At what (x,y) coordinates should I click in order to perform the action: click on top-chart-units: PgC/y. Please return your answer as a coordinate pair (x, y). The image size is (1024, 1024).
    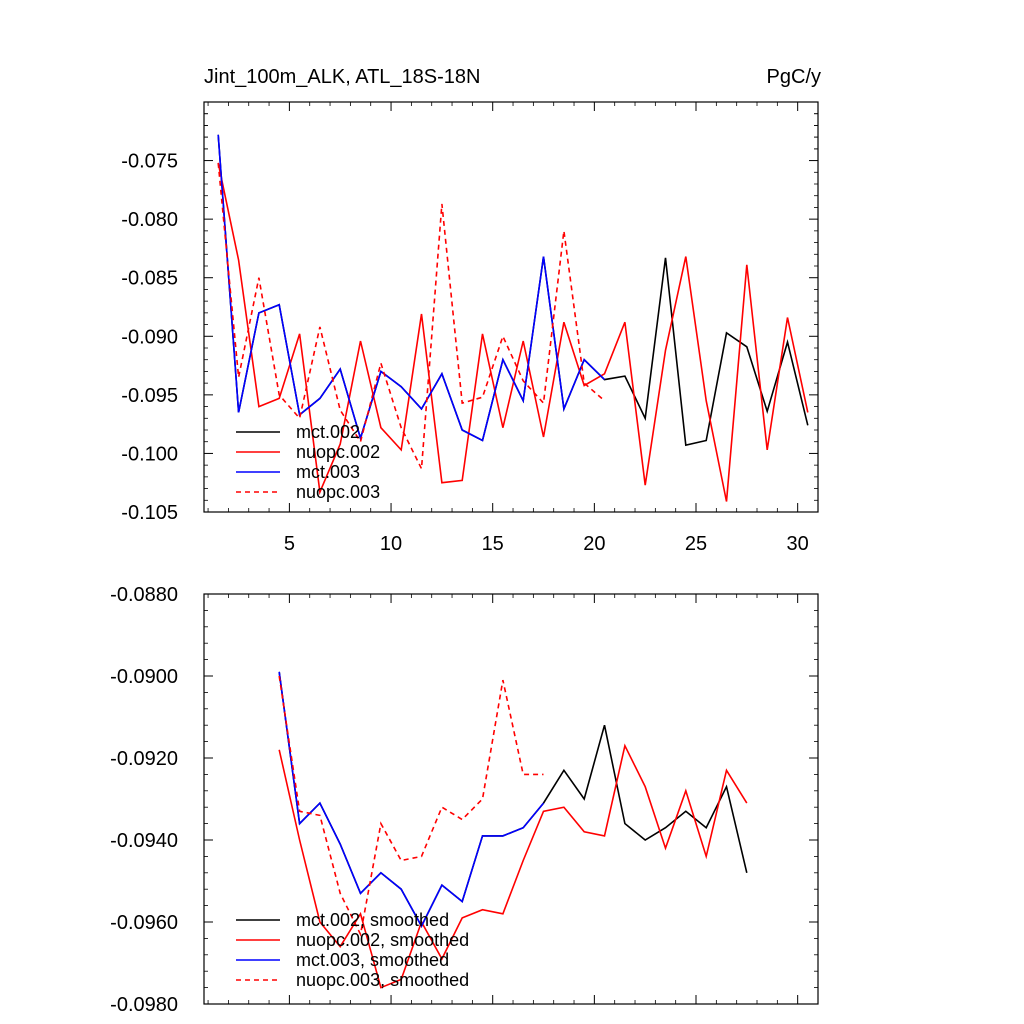
    Looking at the image, I should click on (794, 77).